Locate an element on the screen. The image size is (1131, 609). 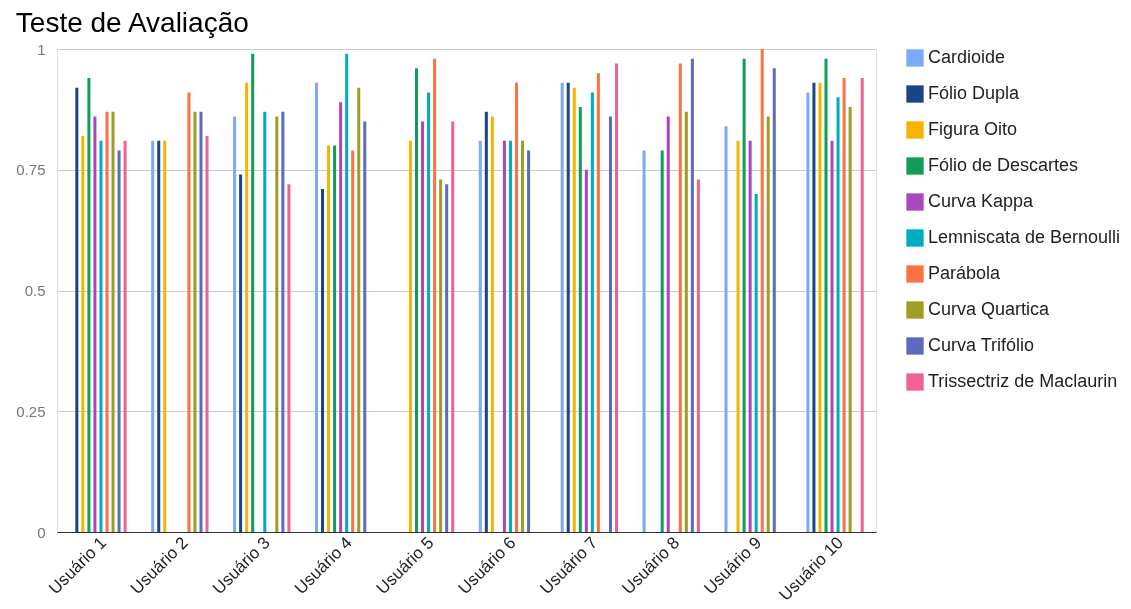
y-tick-label: 1 is located at coordinates (41, 49).